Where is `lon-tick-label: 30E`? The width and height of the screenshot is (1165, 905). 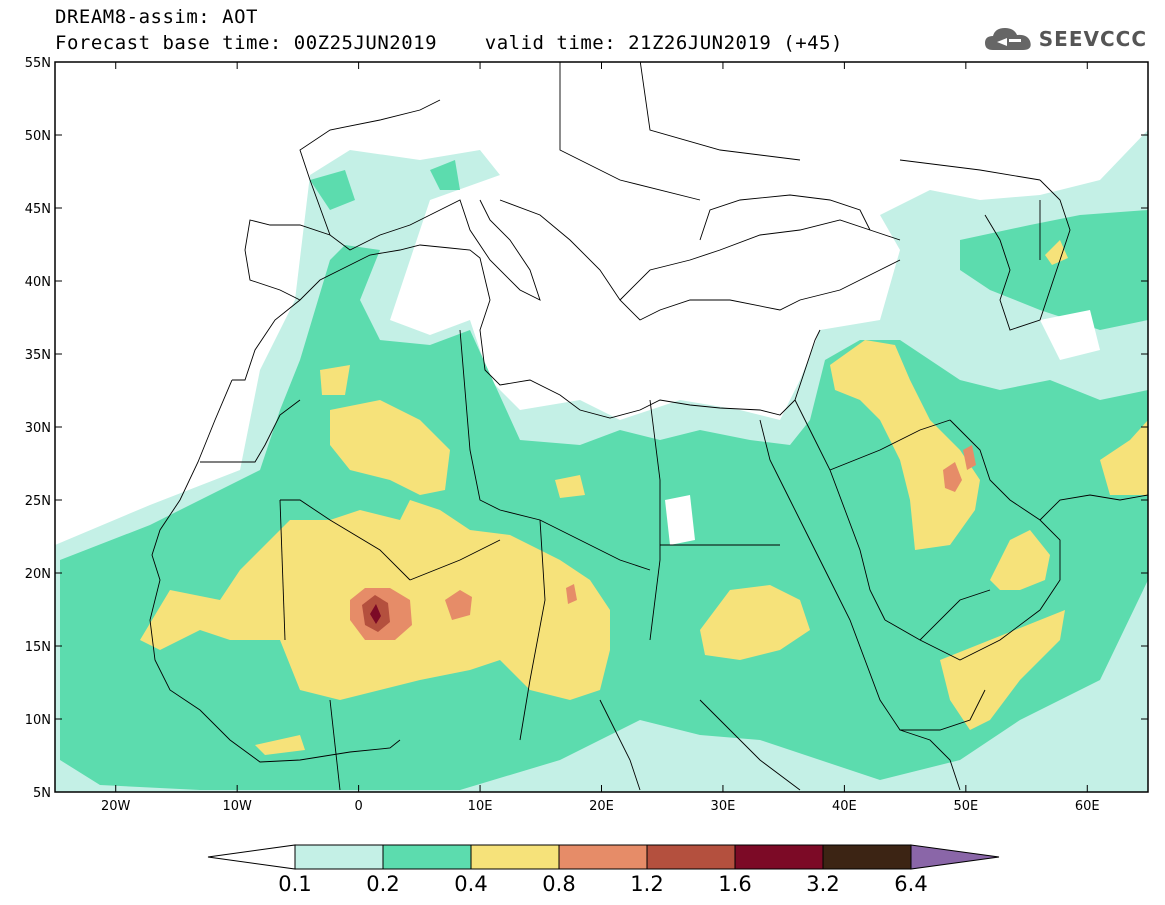
lon-tick-label: 30E is located at coordinates (723, 806).